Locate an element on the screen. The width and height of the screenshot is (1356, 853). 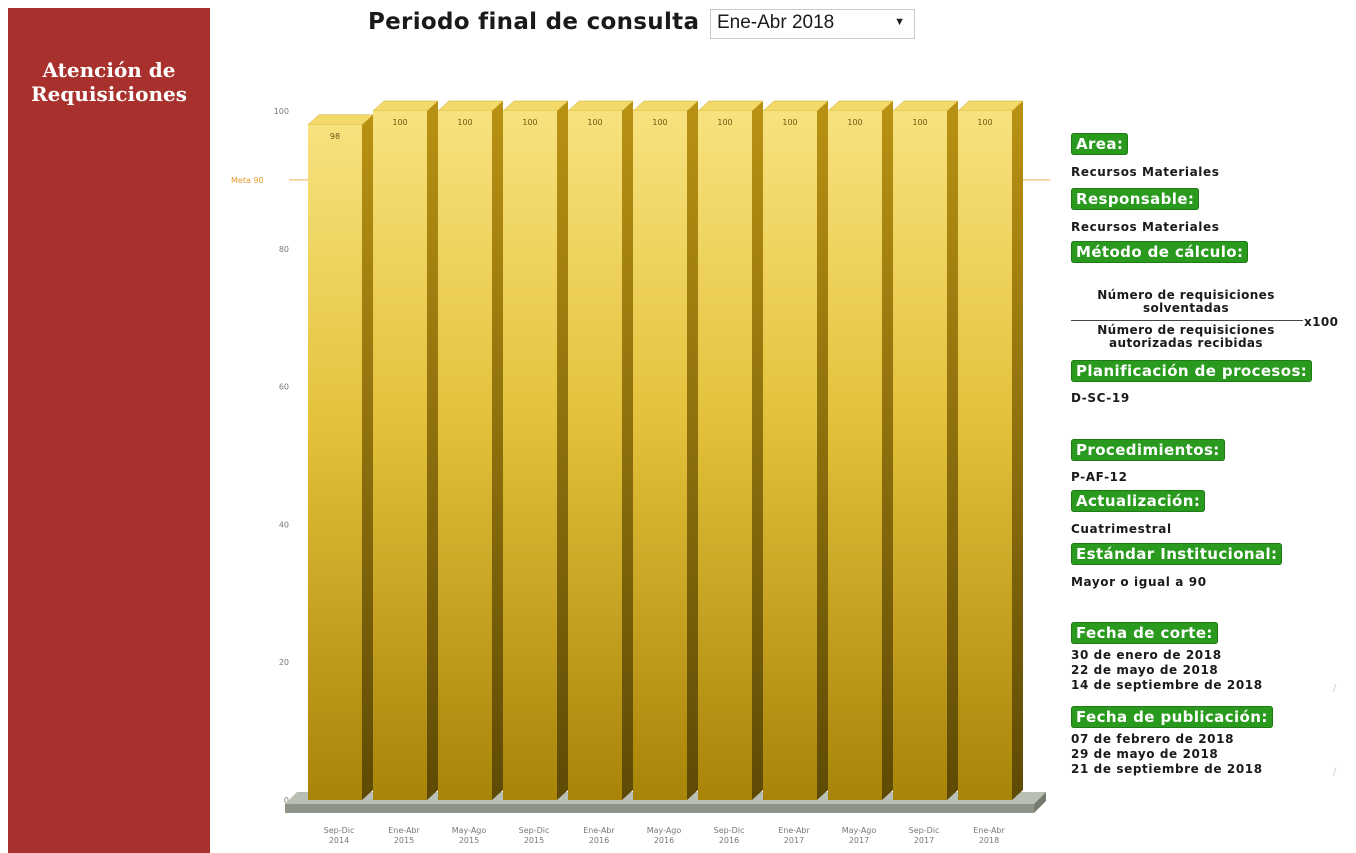
planificacion-label: Planificación de procesos: is located at coordinates (1192, 371).